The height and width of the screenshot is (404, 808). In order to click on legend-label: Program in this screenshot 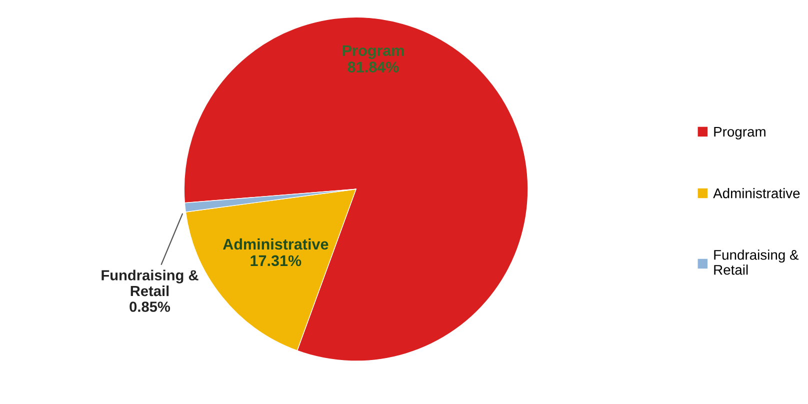, I will do `click(740, 133)`.